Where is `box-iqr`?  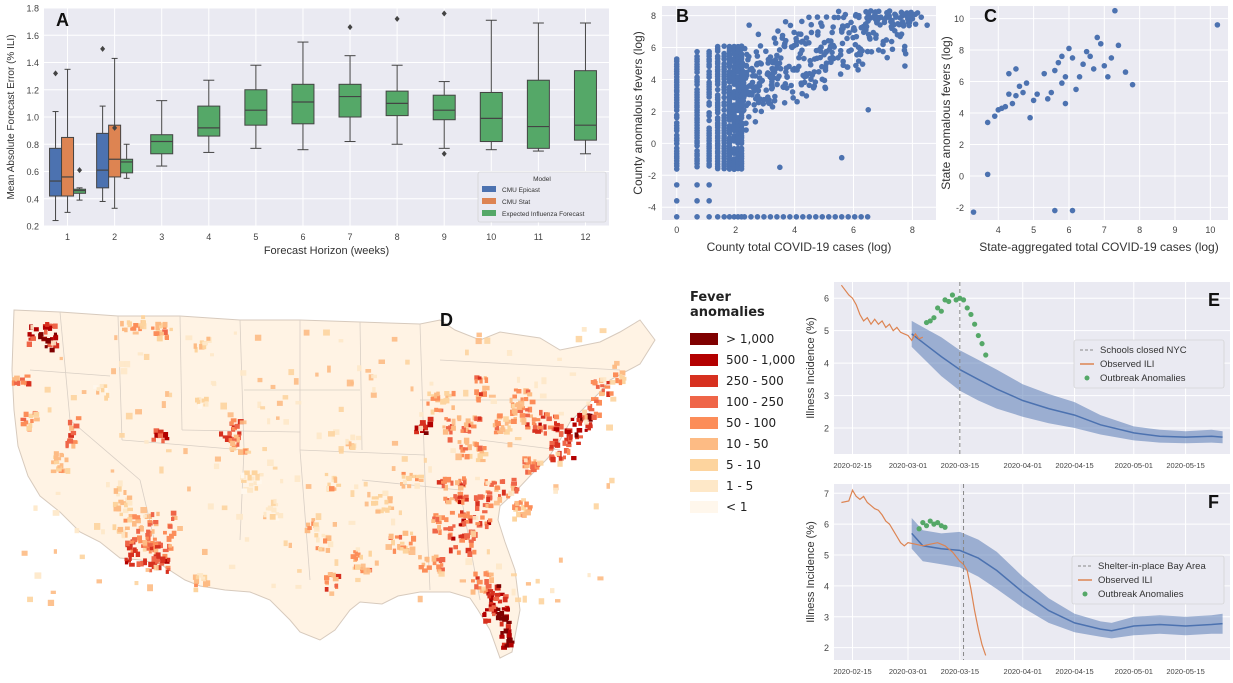
box-iqr is located at coordinates (80, 191).